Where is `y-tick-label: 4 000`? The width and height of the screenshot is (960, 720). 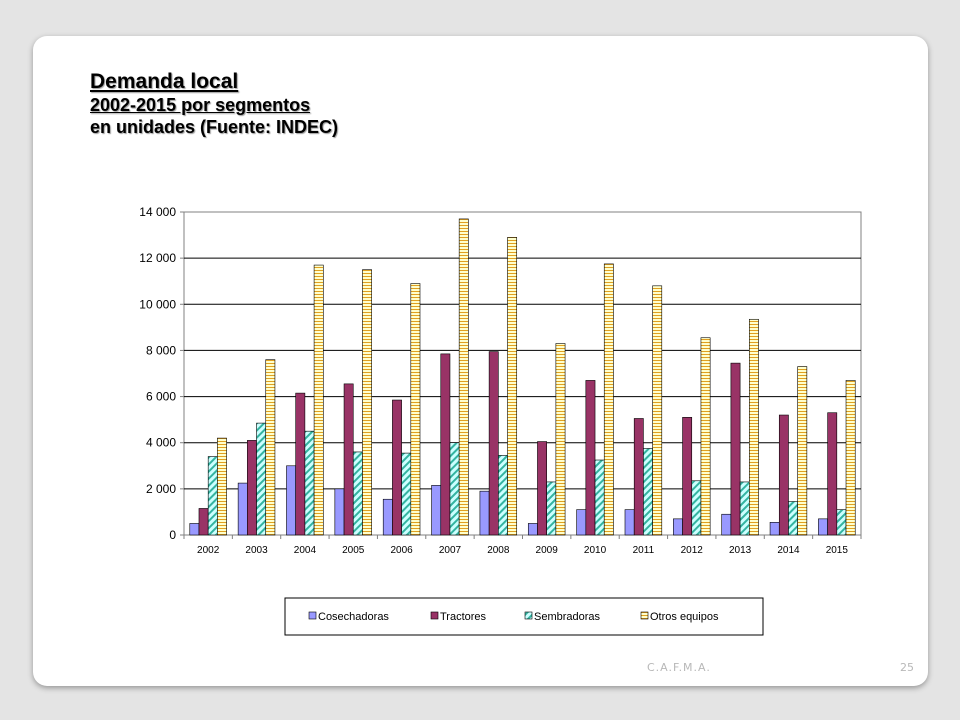 y-tick-label: 4 000 is located at coordinates (161, 443).